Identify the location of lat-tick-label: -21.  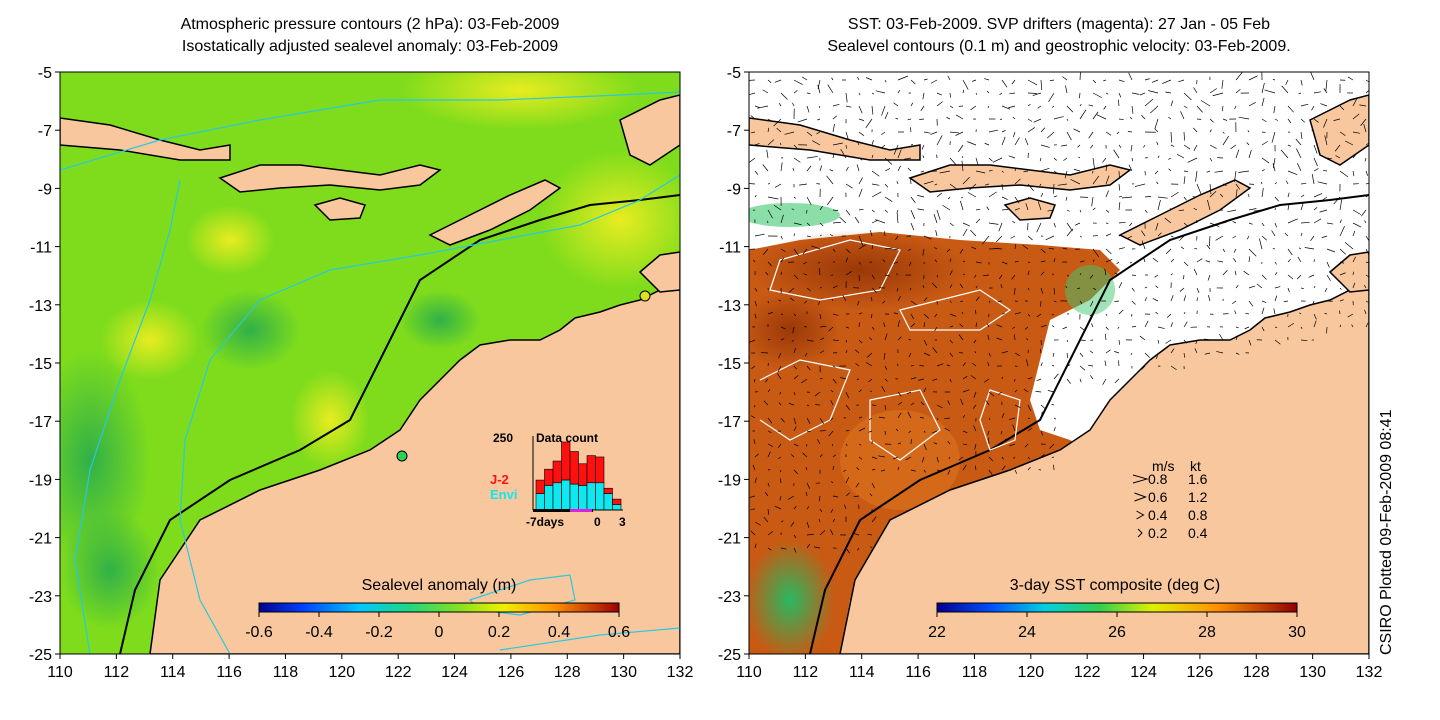
(729, 539).